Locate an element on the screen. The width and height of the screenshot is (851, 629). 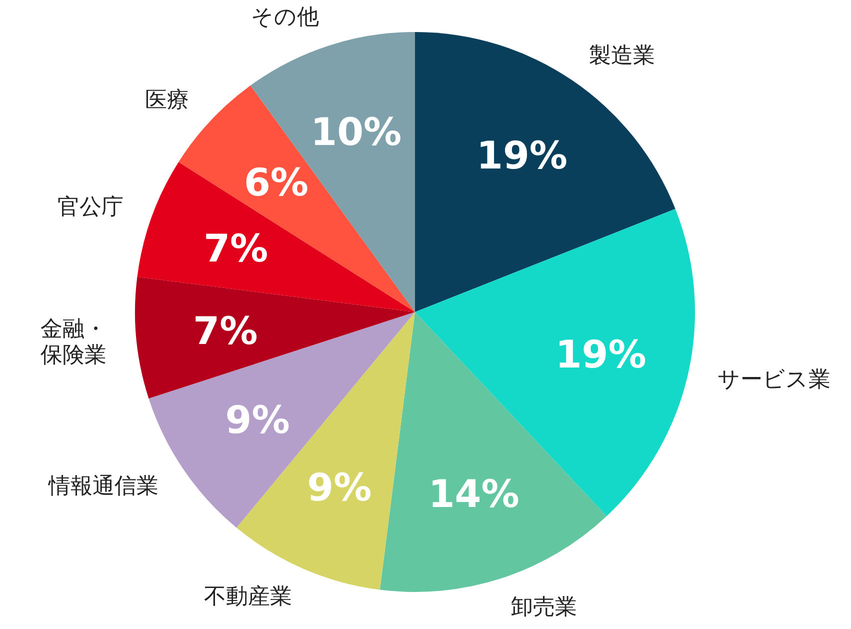
slice-label: その他 is located at coordinates (285, 17).